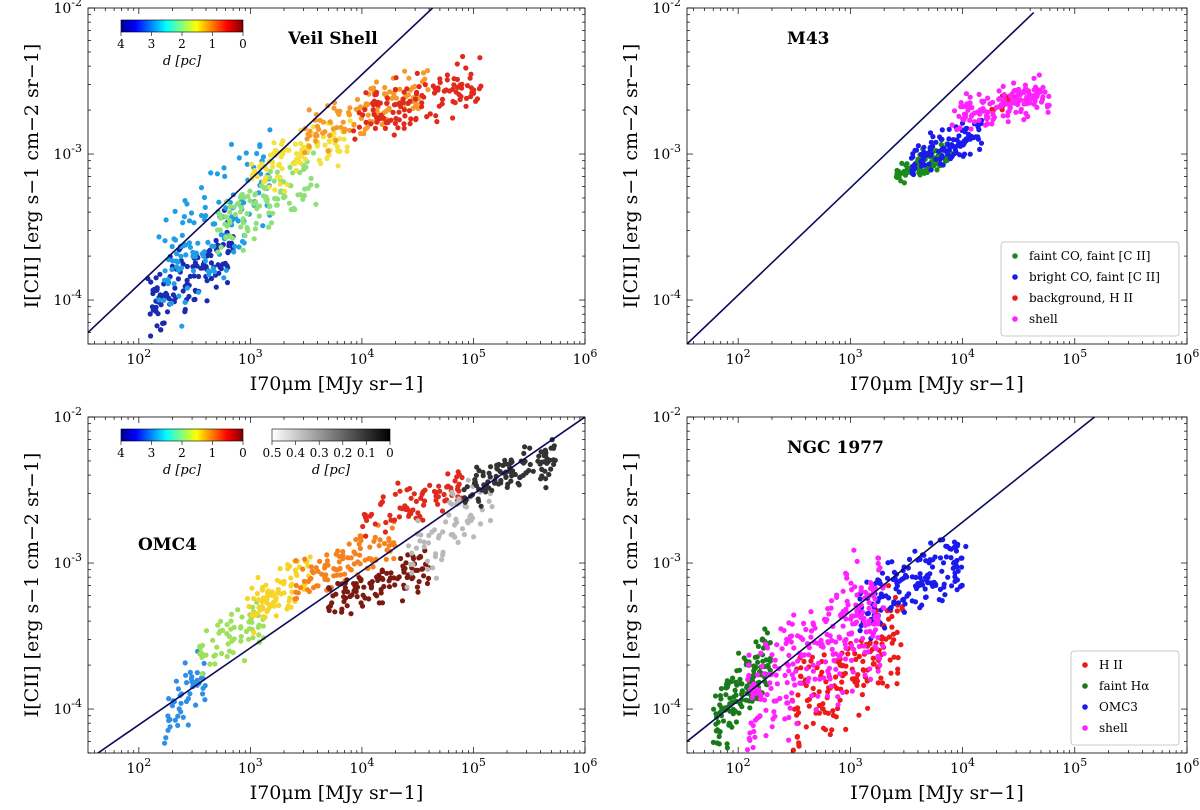 The image size is (1200, 810). What do you see at coordinates (666, 298) in the screenshot?
I see `y-tick-label: 10-4` at bounding box center [666, 298].